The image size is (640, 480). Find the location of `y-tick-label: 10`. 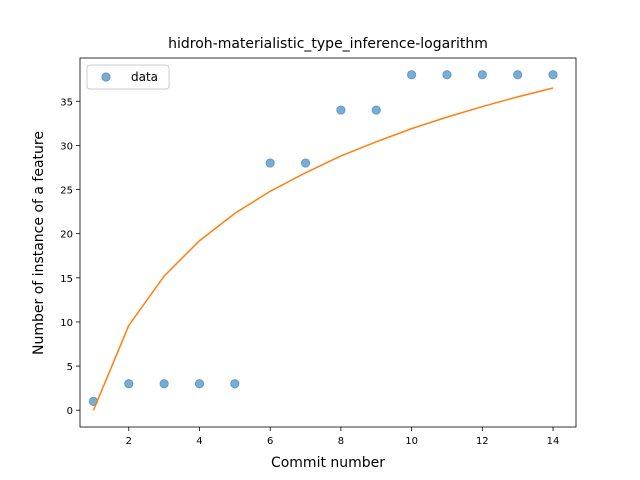

y-tick-label: 10 is located at coordinates (66, 323).